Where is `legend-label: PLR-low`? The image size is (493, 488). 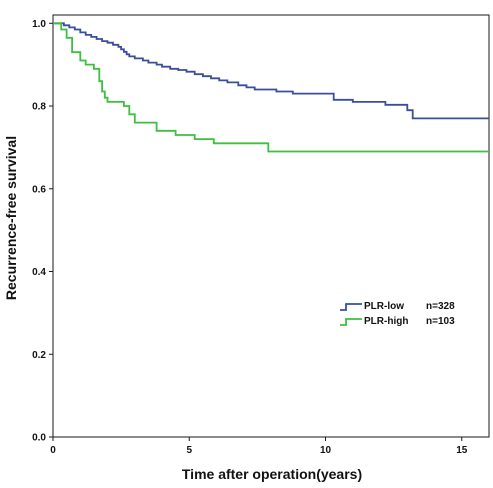
legend-label: PLR-low is located at coordinates (384, 306).